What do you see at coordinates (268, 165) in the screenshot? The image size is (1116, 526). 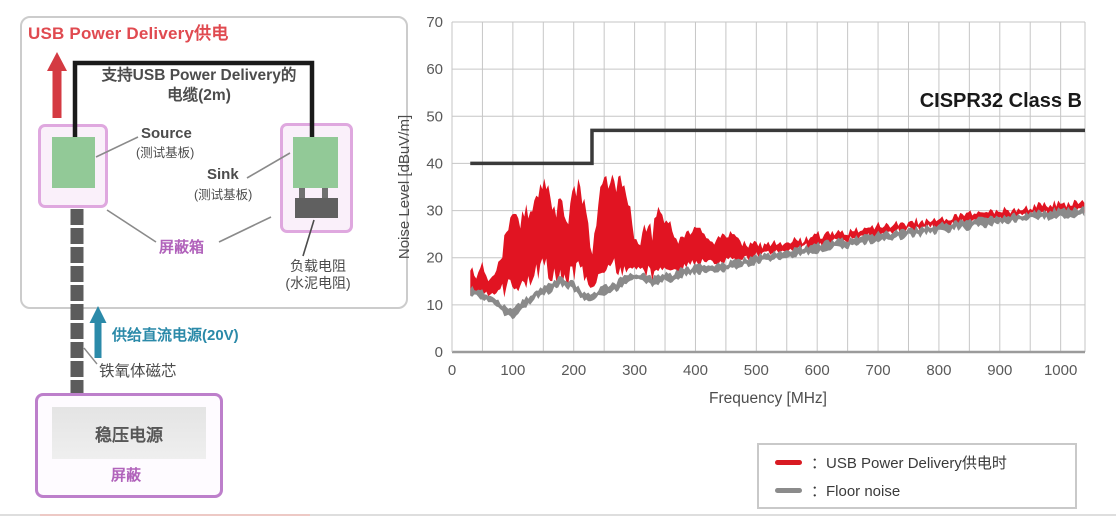 I see `sink-leader-line` at bounding box center [268, 165].